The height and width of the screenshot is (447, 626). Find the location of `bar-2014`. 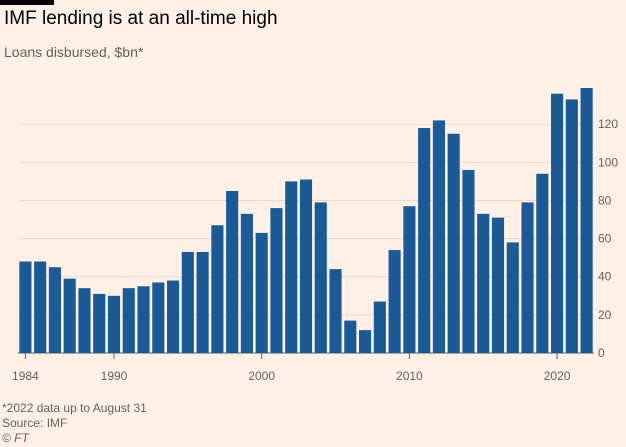

bar-2014 is located at coordinates (468, 261).